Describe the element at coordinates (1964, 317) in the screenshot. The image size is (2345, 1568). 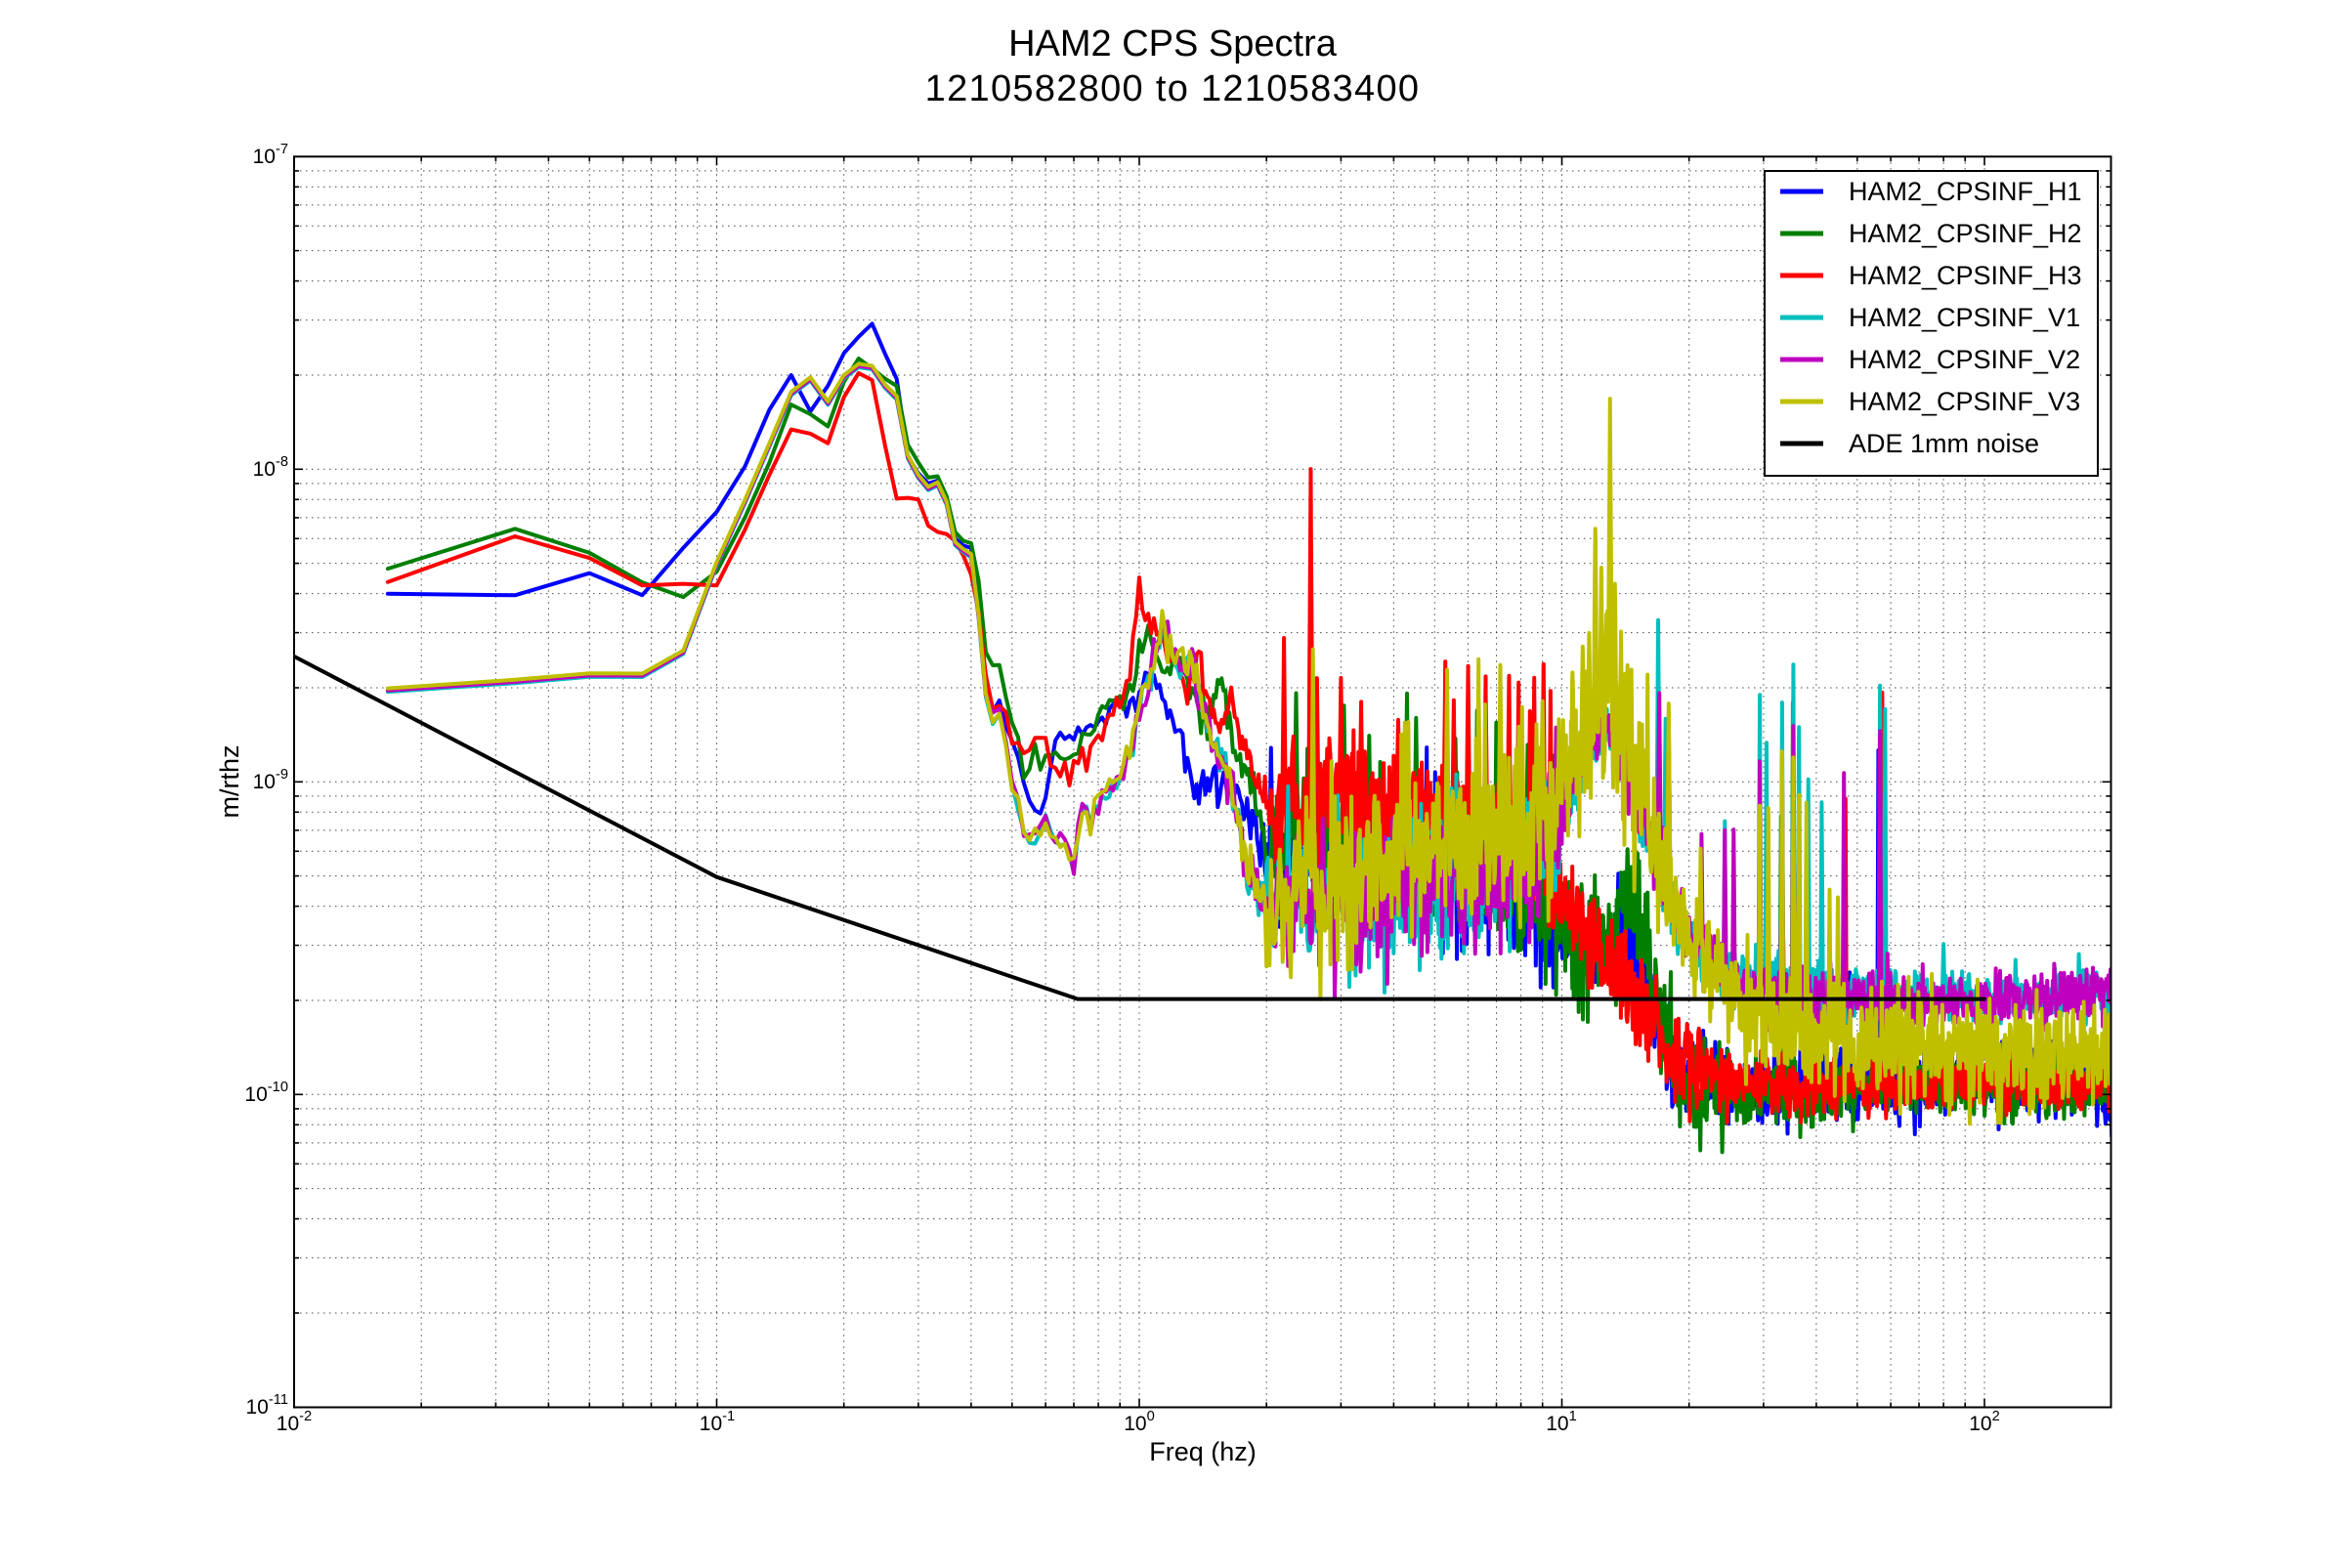
I see `svg-text: HAM2_CPSINF_V1` at that location.